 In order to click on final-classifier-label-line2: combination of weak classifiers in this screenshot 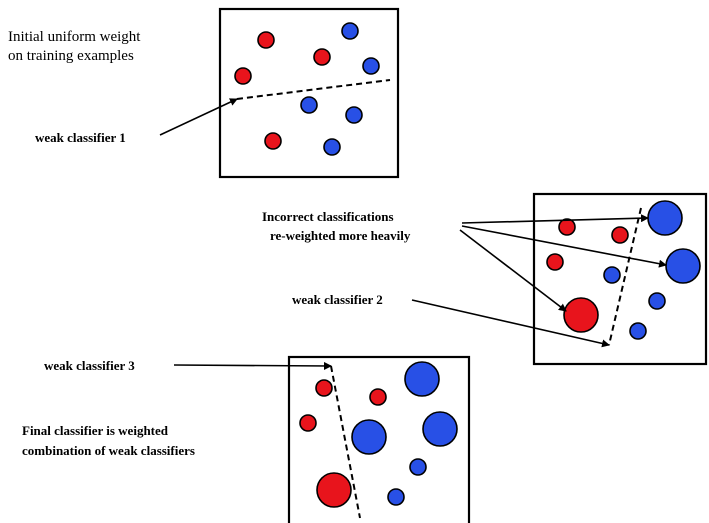, I will do `click(108, 450)`.